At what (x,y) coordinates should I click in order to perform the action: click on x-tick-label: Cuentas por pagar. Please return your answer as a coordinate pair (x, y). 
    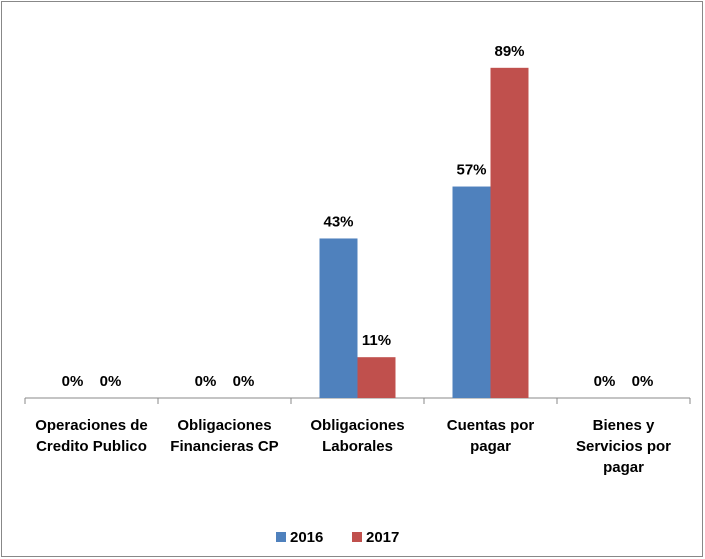
    Looking at the image, I should click on (490, 436).